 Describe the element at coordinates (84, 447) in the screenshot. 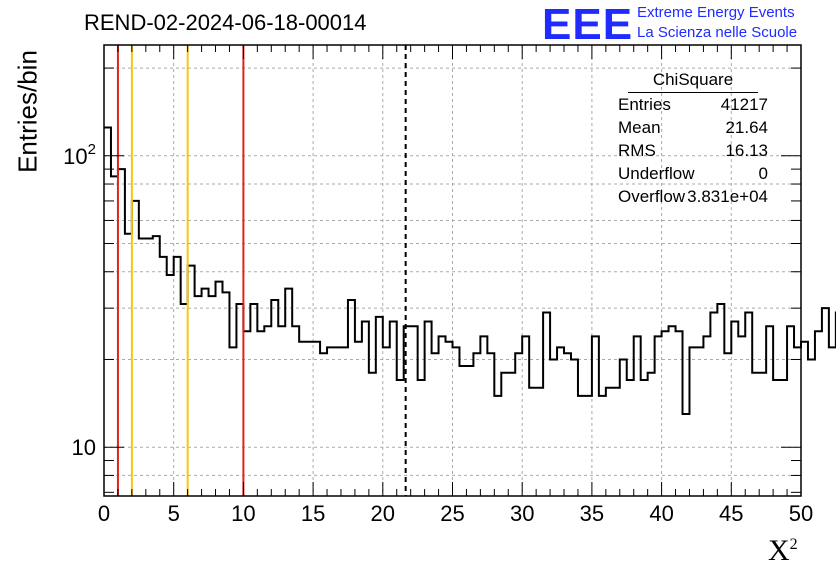

I see `y-tick-label: 10` at that location.